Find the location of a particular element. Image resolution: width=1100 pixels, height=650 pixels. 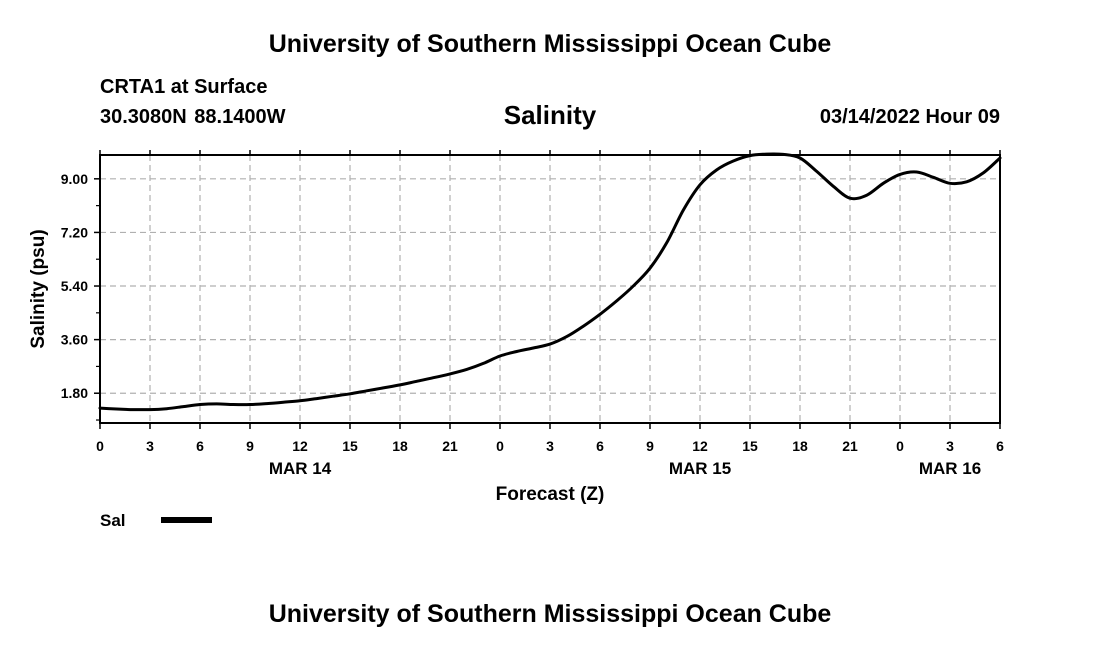

x-axis-label: Forecast (Z) is located at coordinates (550, 494).